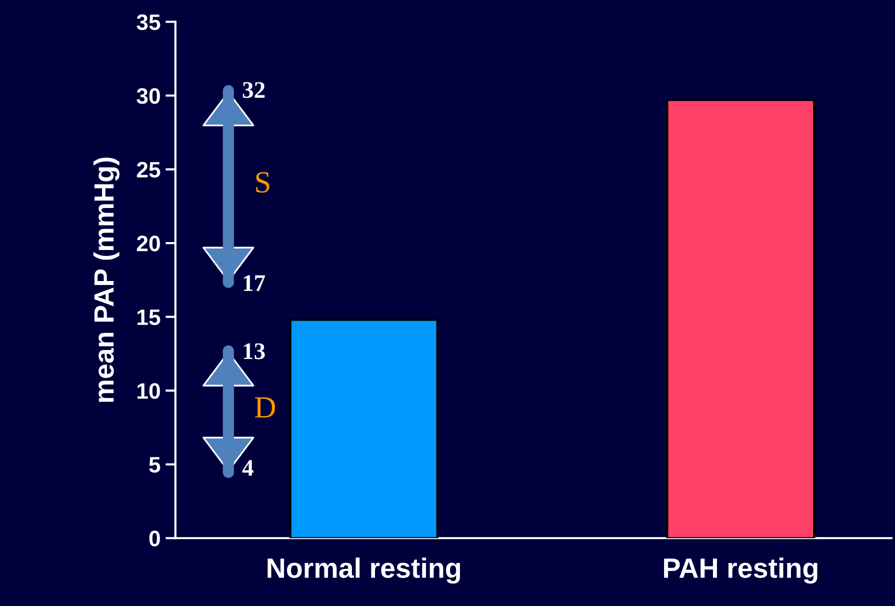  What do you see at coordinates (149, 391) in the screenshot?
I see `y-tick-label: 10` at bounding box center [149, 391].